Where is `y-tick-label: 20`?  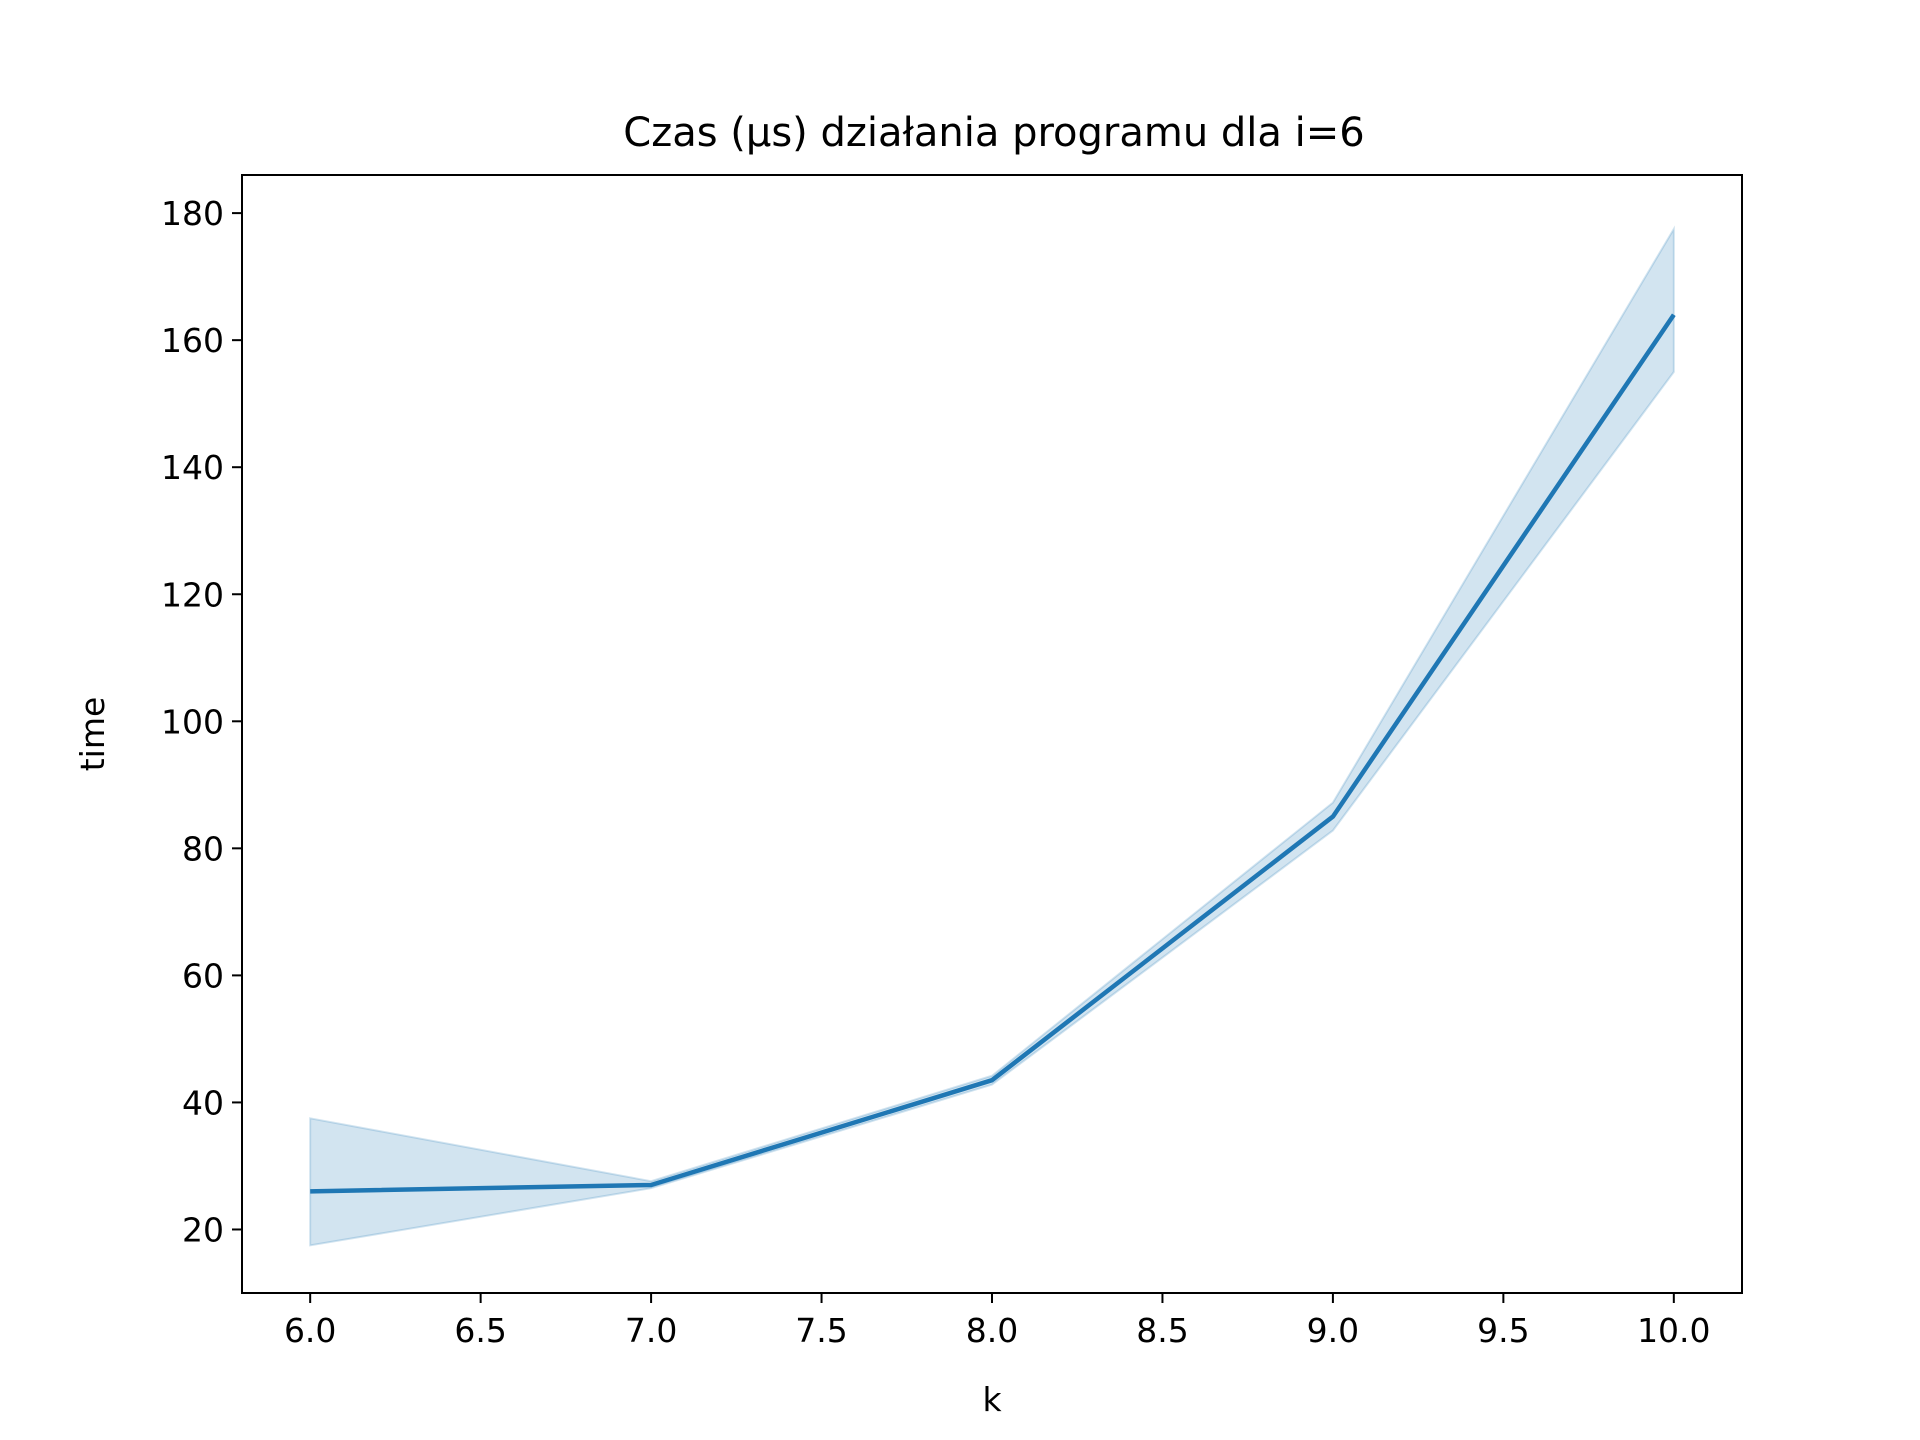
y-tick-label: 20 is located at coordinates (203, 1229).